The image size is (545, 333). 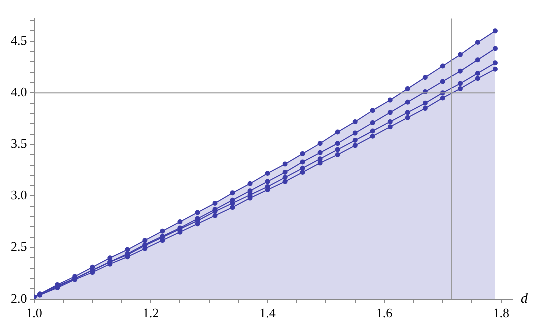 What do you see at coordinates (34, 313) in the screenshot?
I see `x-tick-label: 1.0` at bounding box center [34, 313].